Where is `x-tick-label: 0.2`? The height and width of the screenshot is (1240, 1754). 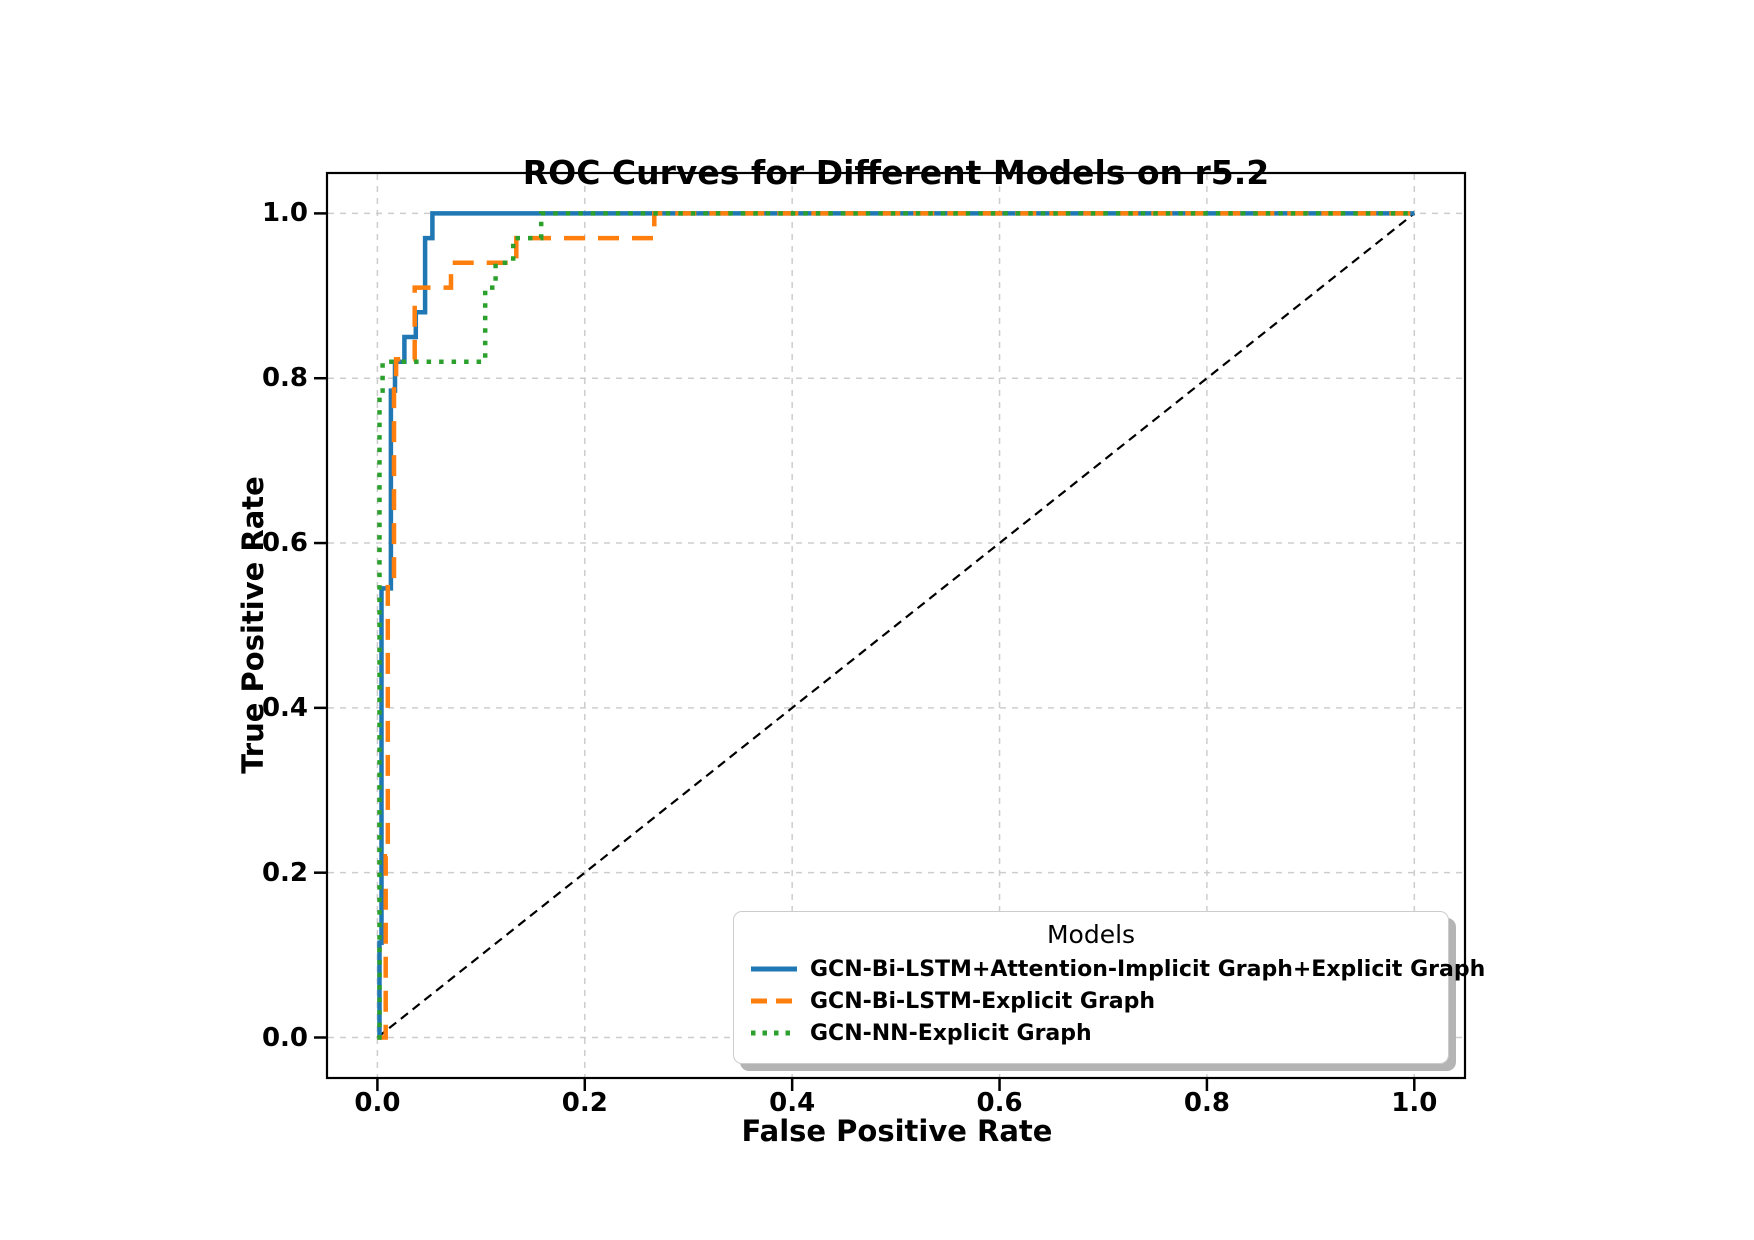 x-tick-label: 0.2 is located at coordinates (584, 1103).